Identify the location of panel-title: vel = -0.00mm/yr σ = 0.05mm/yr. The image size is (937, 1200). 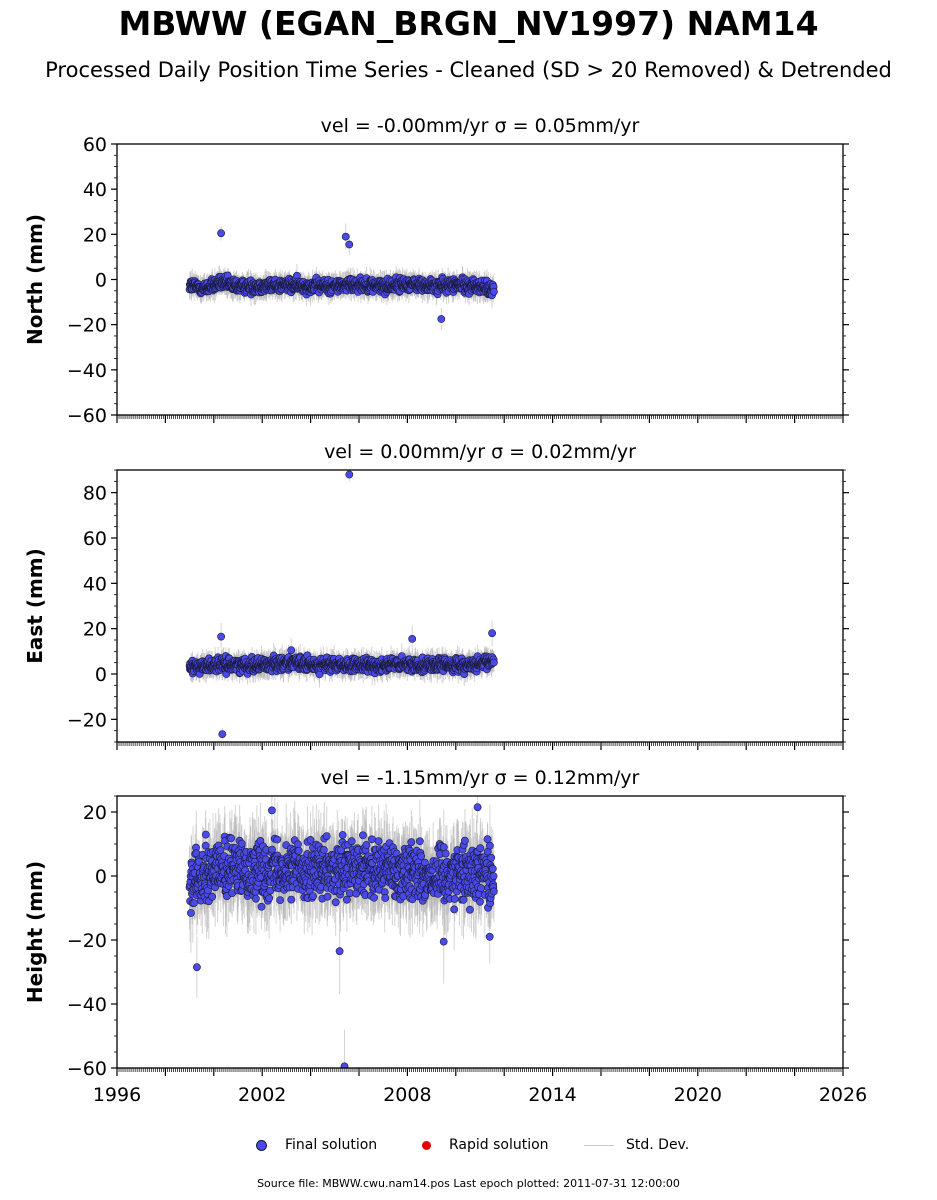
(480, 126).